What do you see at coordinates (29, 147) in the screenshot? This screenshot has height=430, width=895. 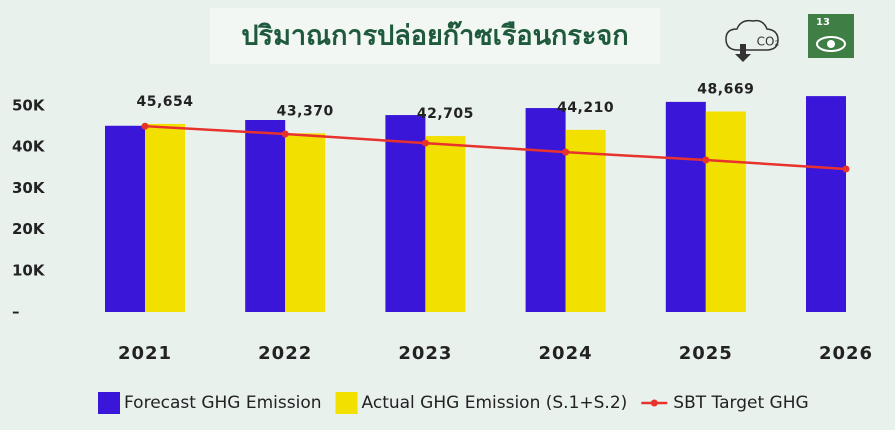 I see `y-tick-label: 40K` at bounding box center [29, 147].